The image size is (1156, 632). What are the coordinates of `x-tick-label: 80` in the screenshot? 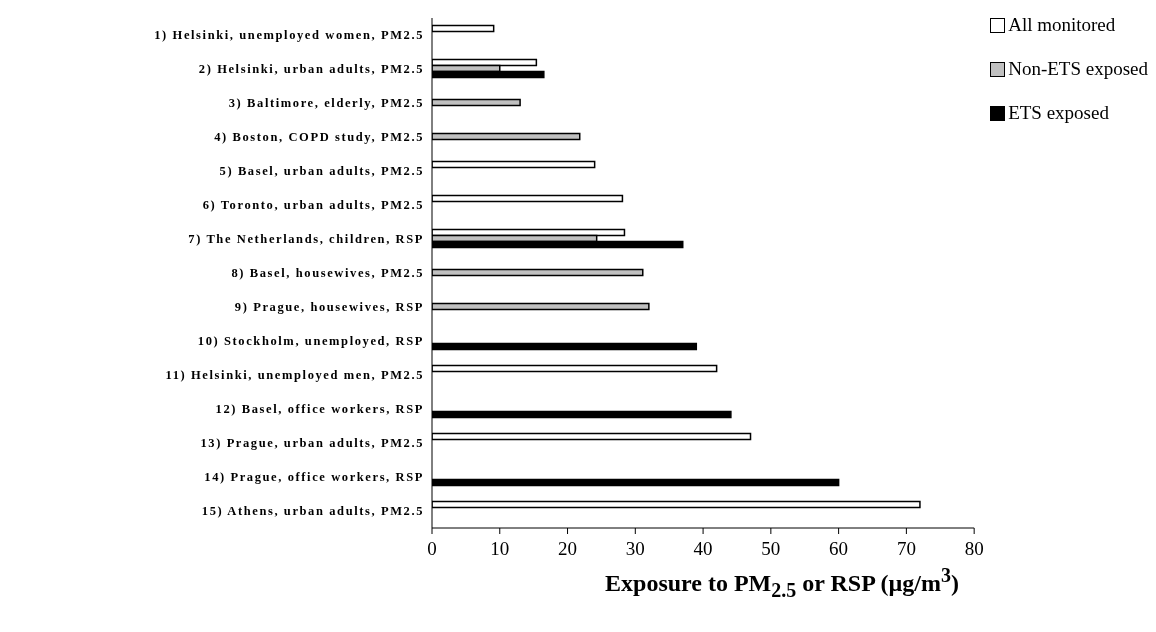 It's located at (974, 549).